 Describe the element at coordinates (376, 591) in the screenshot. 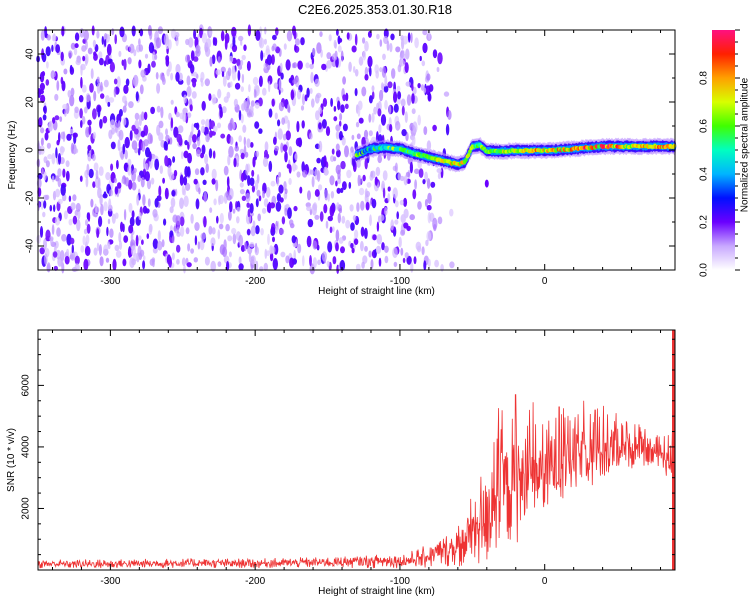

I see `snr-x-axis-title: Height of straight line (km)` at that location.